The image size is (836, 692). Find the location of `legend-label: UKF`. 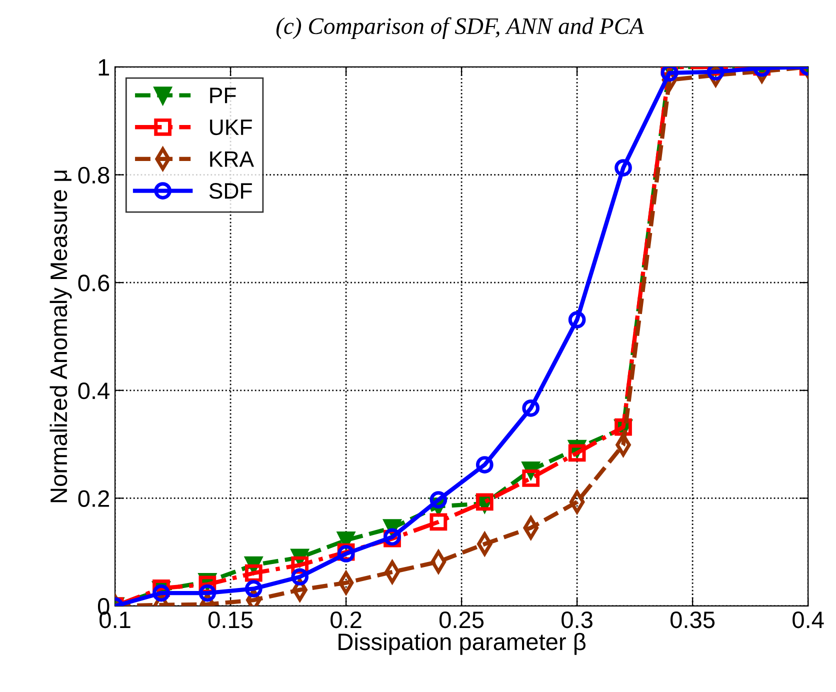

legend-label: UKF is located at coordinates (231, 128).